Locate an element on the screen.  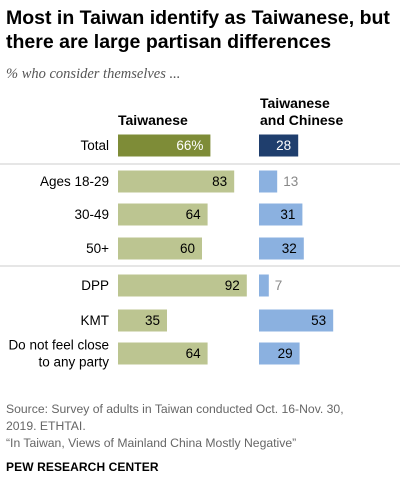
taiwanese-value-label: 66% is located at coordinates (189, 145).